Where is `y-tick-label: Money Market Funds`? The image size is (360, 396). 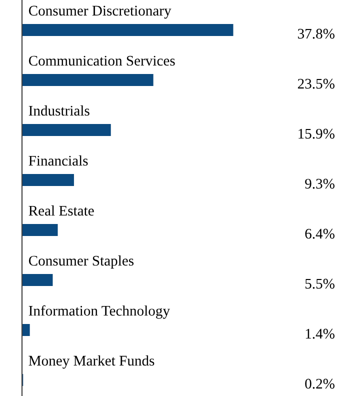 y-tick-label: Money Market Funds is located at coordinates (91, 362).